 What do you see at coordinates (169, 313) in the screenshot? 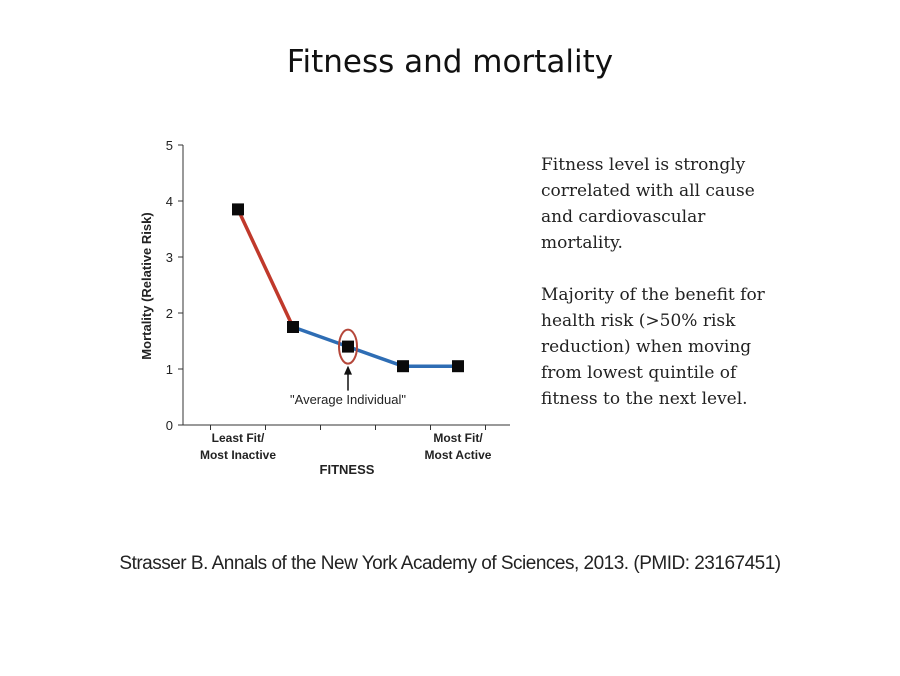
I see `y-tick-label: 2` at bounding box center [169, 313].